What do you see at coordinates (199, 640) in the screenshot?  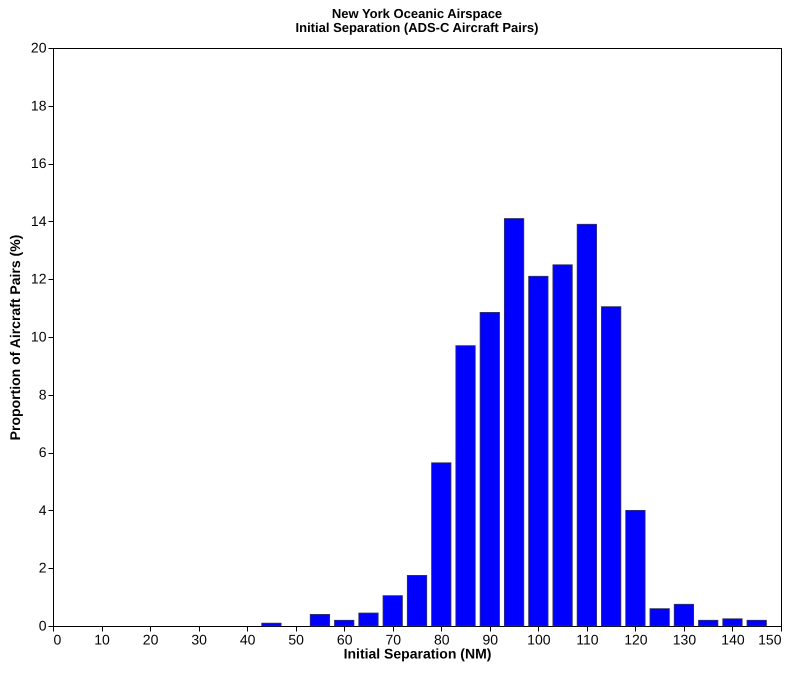 I see `x-tick-label: 30` at bounding box center [199, 640].